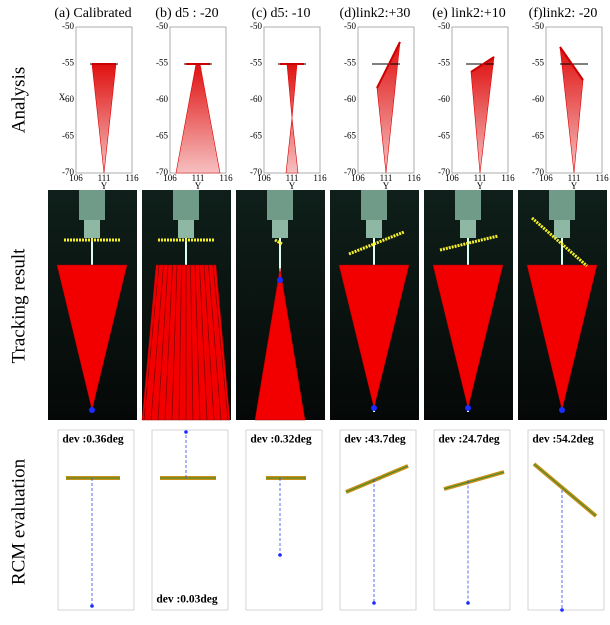  Describe the element at coordinates (93, 440) in the screenshot. I see `deviation-label: dev :0.36deg` at that location.